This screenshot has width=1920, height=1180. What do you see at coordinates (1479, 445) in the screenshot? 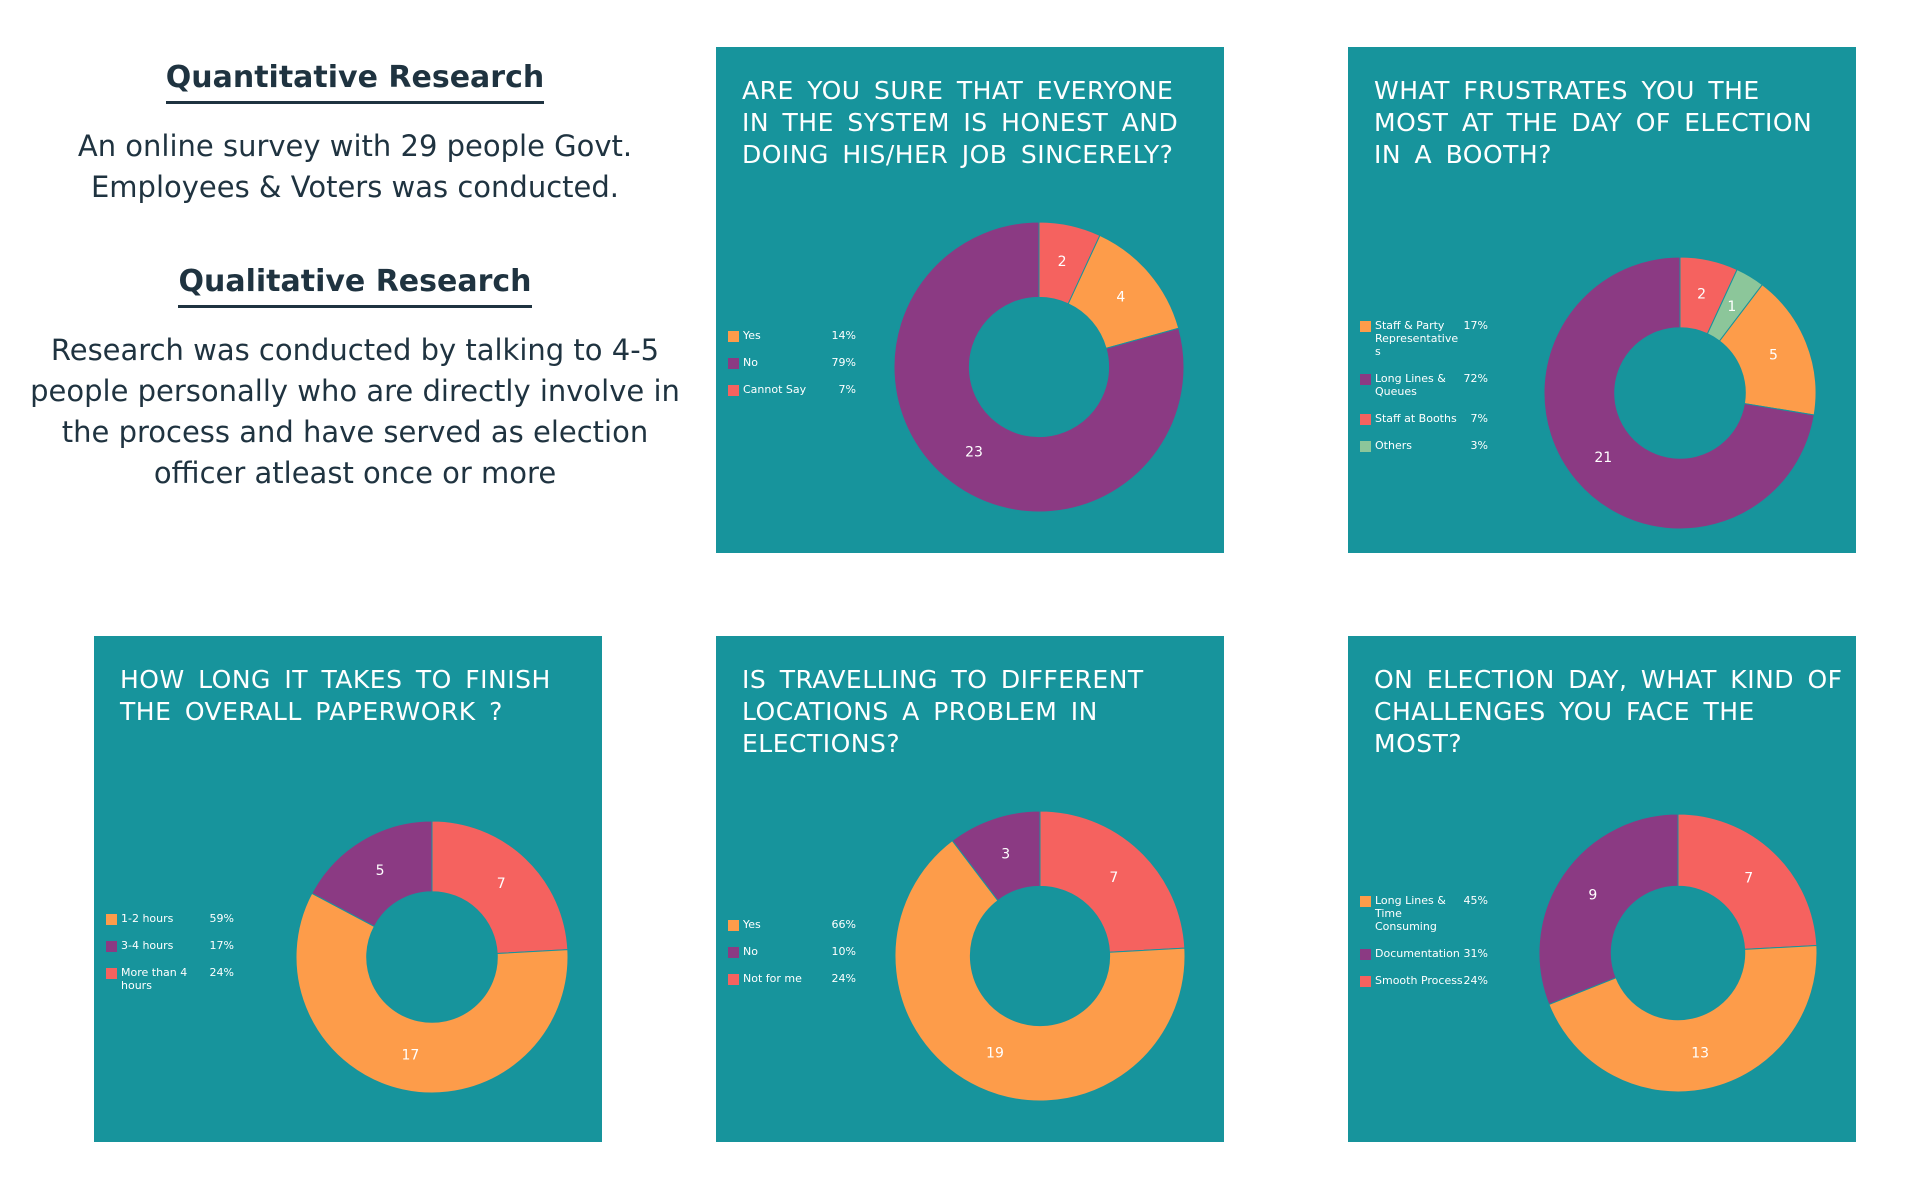
I see `legend-percent: 3%` at bounding box center [1479, 445].